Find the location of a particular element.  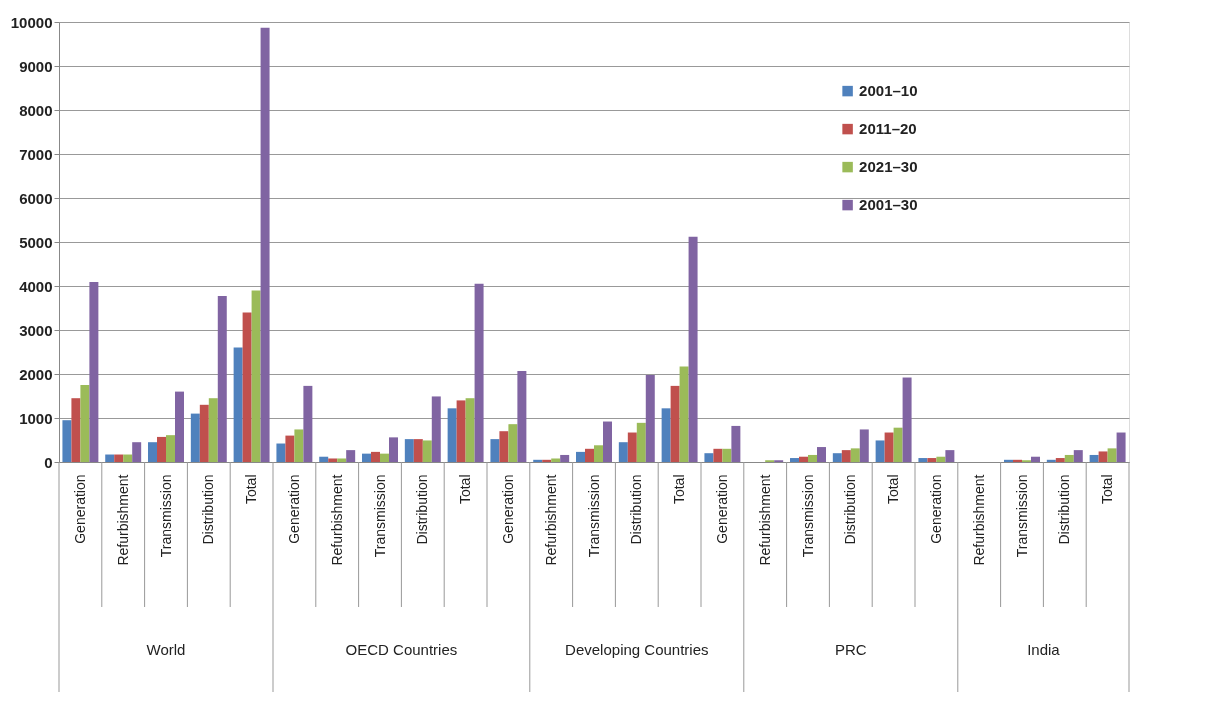

legend-label: 2001–10 is located at coordinates (888, 91).